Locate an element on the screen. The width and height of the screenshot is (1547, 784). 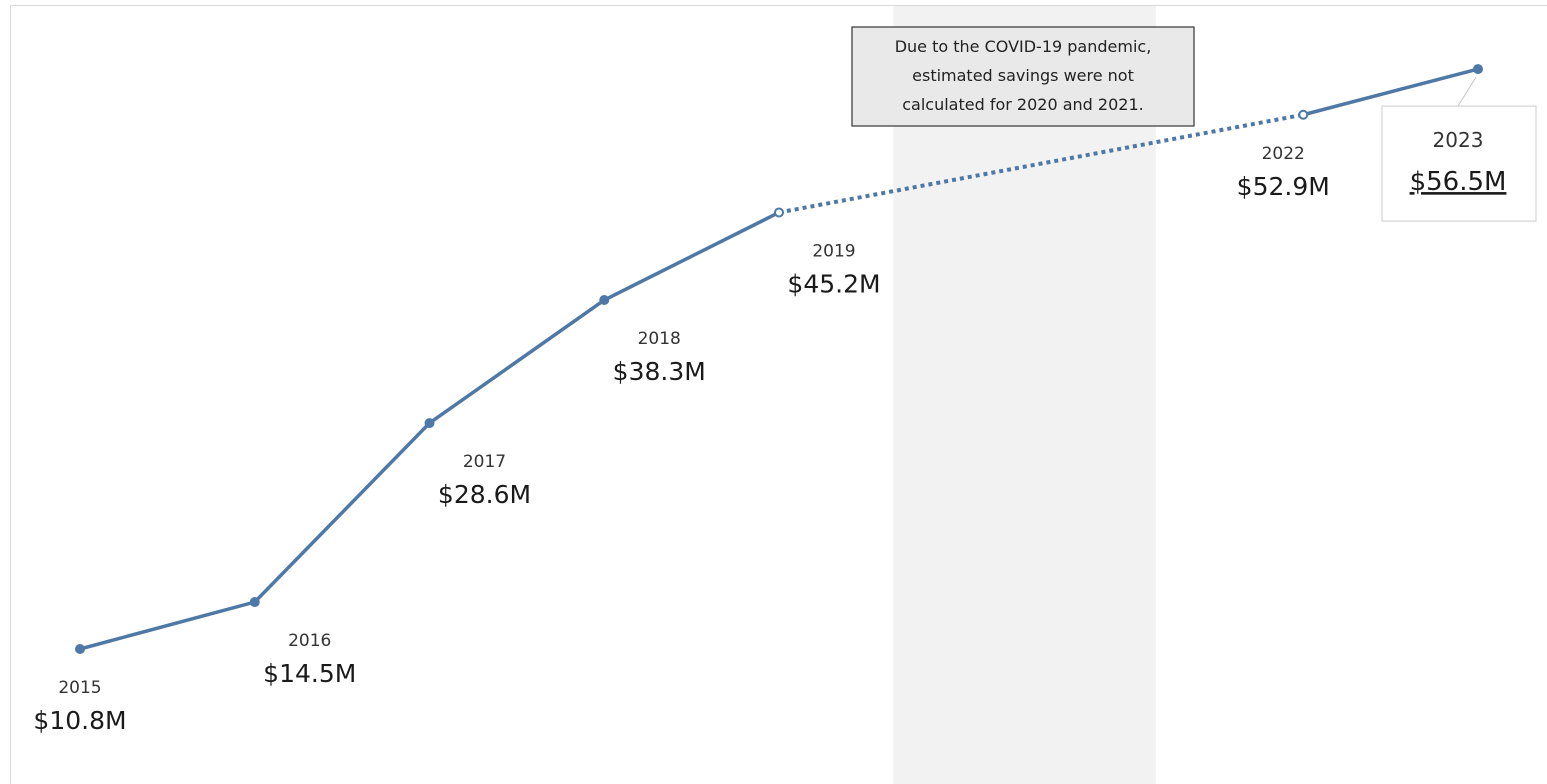
year-label: 2022 is located at coordinates (1283, 154).